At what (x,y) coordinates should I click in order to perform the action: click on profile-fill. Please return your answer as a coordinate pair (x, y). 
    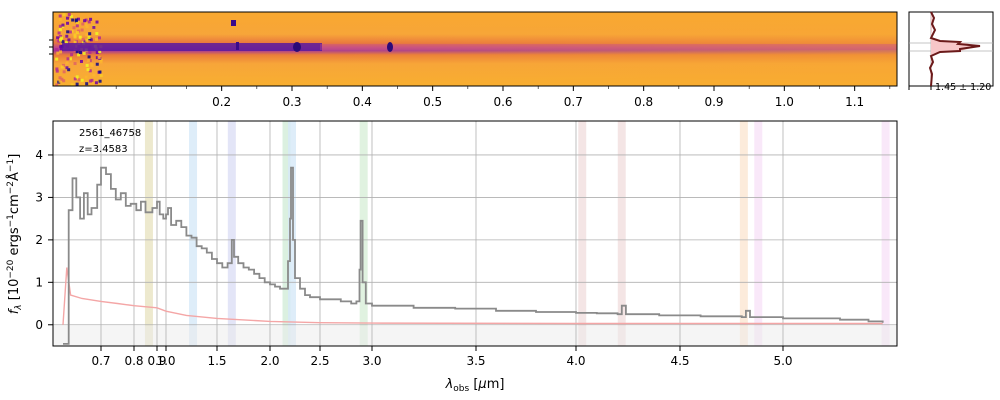
    Looking at the image, I should click on (955, 49).